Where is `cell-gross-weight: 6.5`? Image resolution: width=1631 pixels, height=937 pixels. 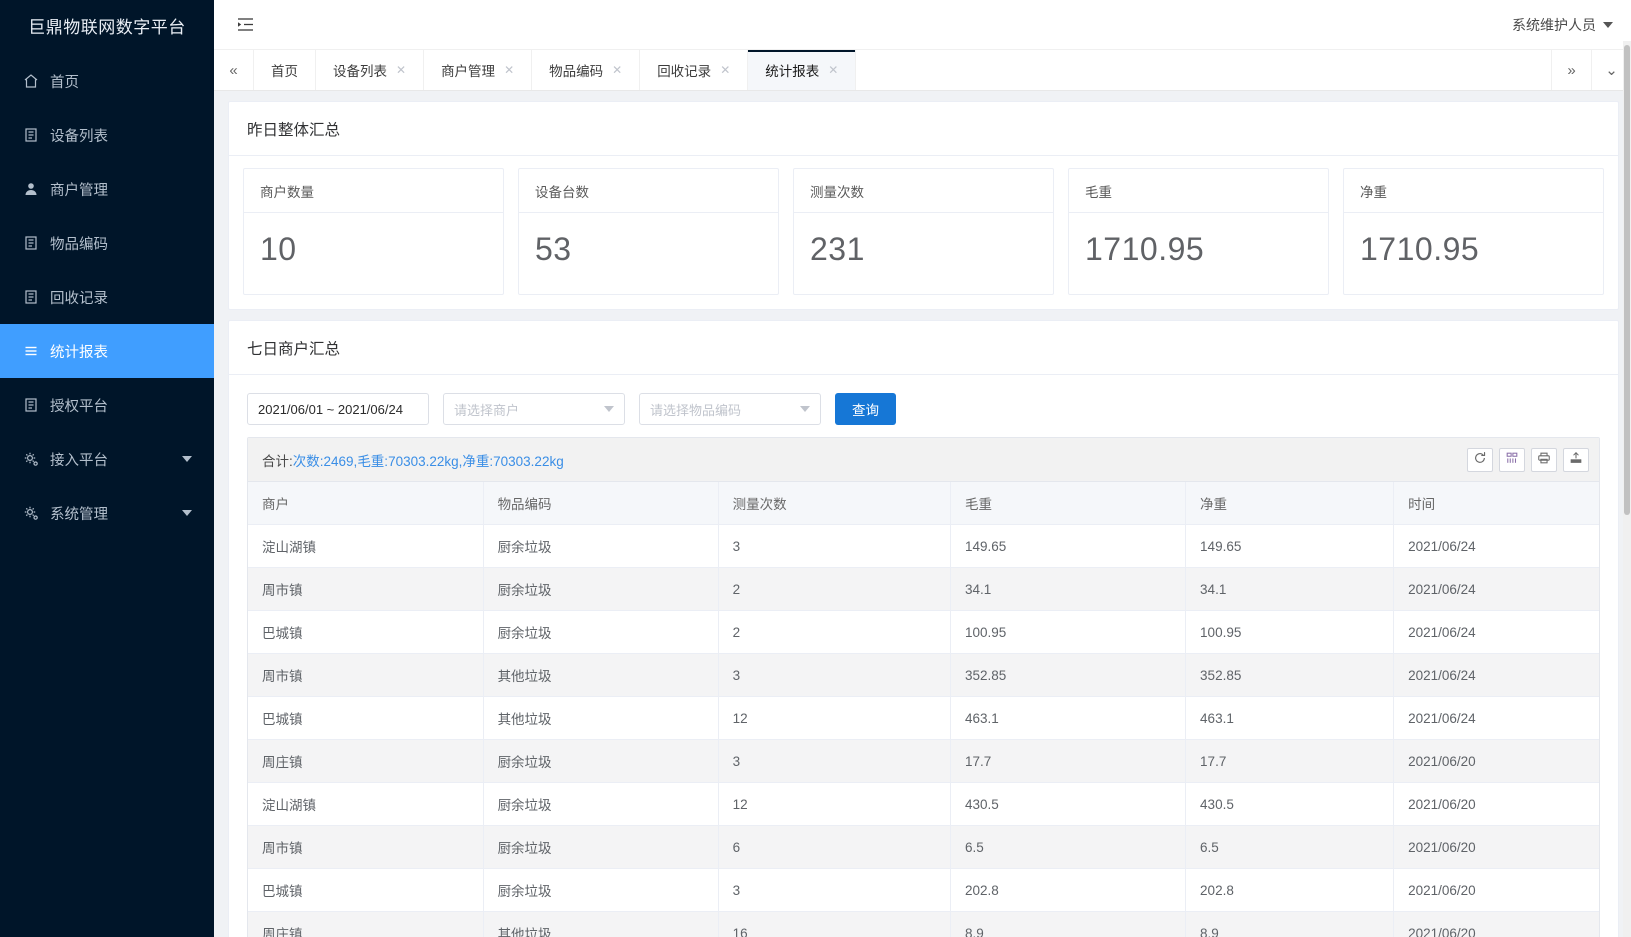 cell-gross-weight: 6.5 is located at coordinates (1068, 847).